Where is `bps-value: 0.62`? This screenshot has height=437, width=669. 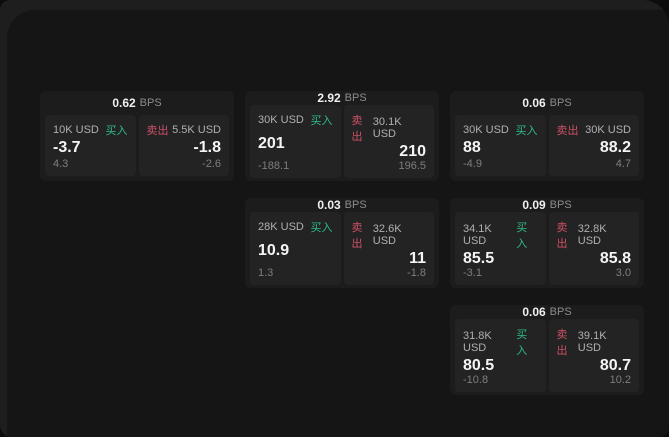 bps-value: 0.62 is located at coordinates (124, 103).